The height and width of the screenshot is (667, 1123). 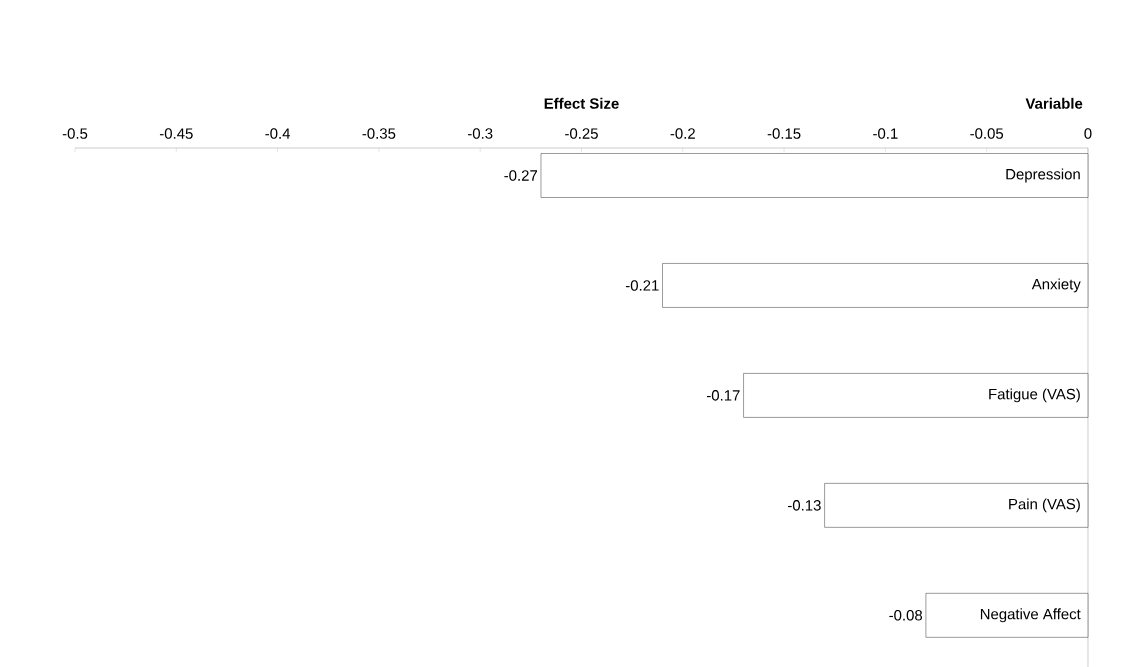 What do you see at coordinates (1034, 395) in the screenshot?
I see `y-tick-label: Fatigue (VAS)` at bounding box center [1034, 395].